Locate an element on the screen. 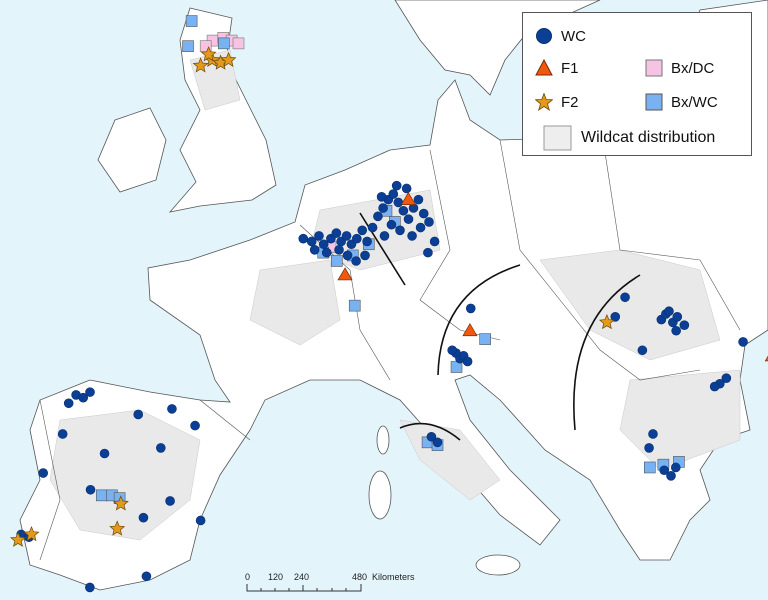 This screenshot has height=600, width=768. division-line-rhine is located at coordinates (382, 249).